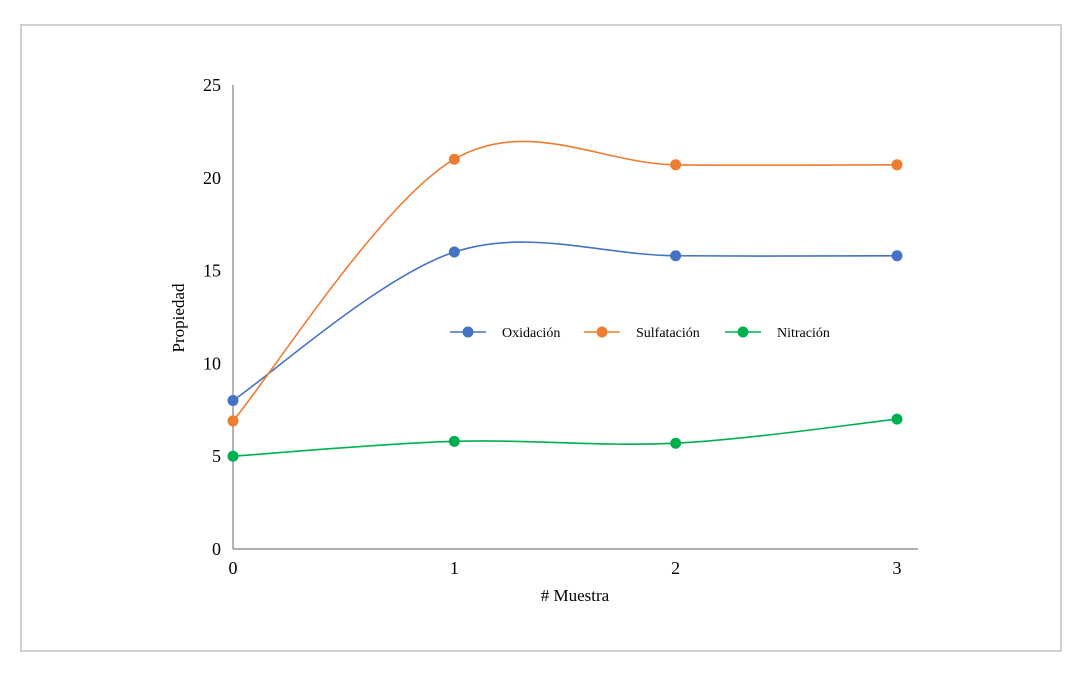 This screenshot has height=673, width=1083. I want to click on legend-item: Sulfatación, so click(642, 333).